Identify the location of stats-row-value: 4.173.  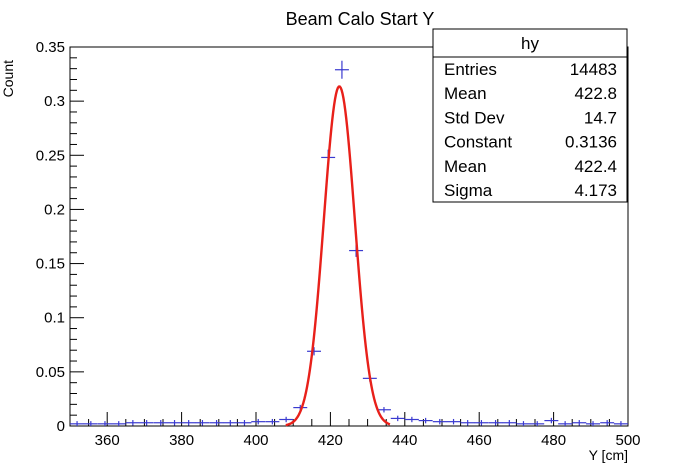
(595, 190).